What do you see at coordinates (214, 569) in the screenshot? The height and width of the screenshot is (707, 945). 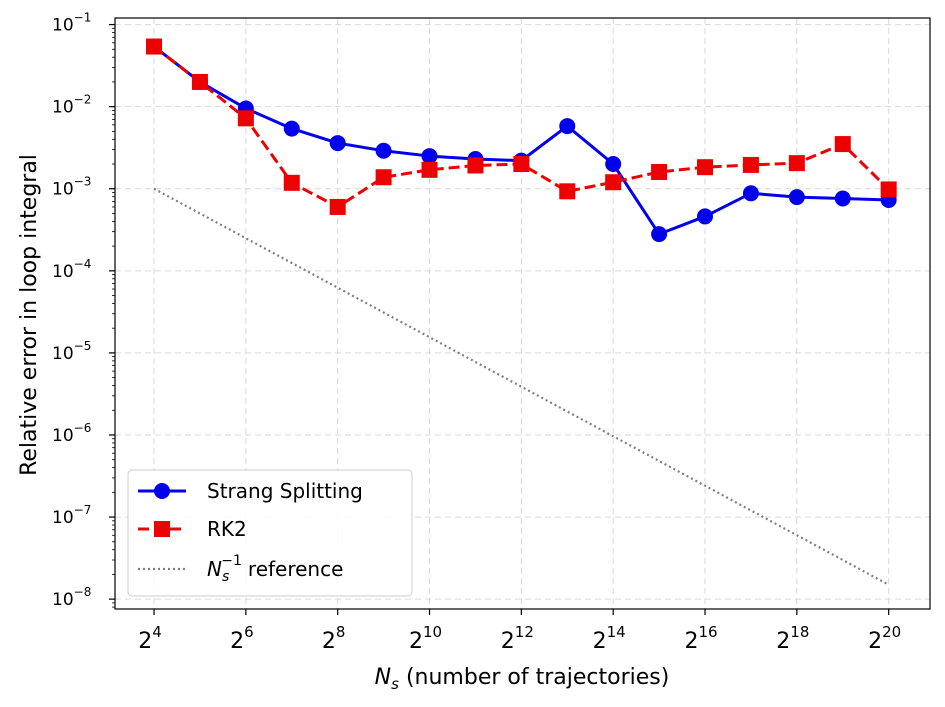 I see `legend-ref-symbol: N` at bounding box center [214, 569].